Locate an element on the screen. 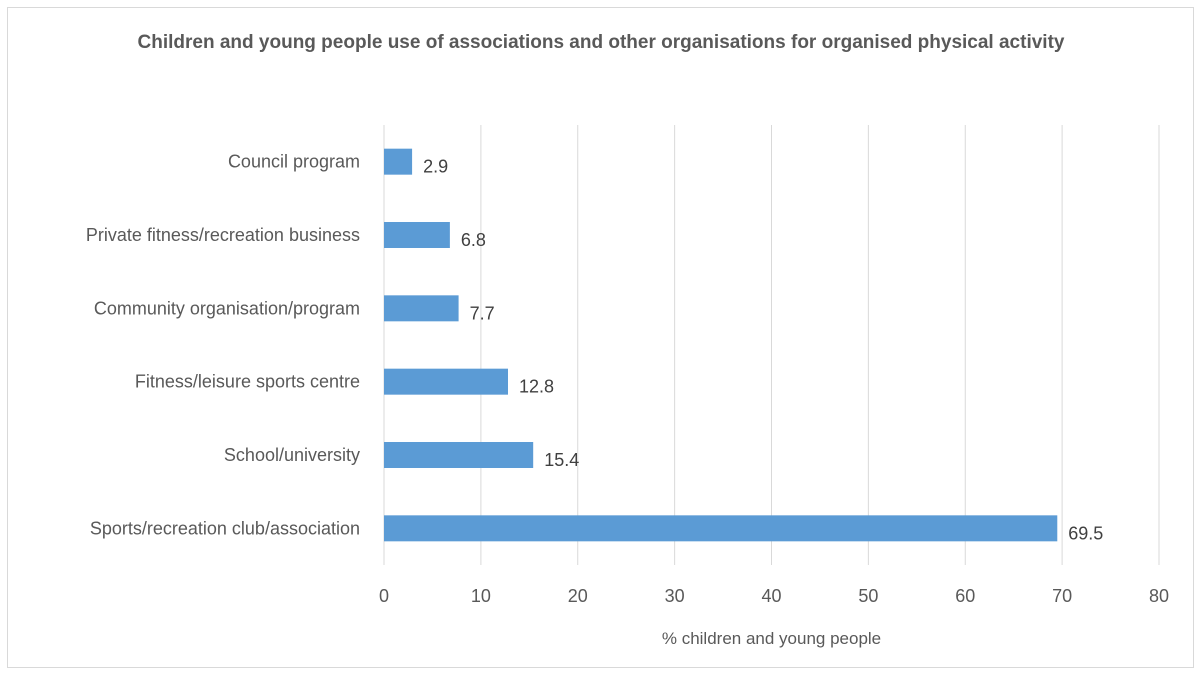  x-tick-label: 30 is located at coordinates (675, 596).